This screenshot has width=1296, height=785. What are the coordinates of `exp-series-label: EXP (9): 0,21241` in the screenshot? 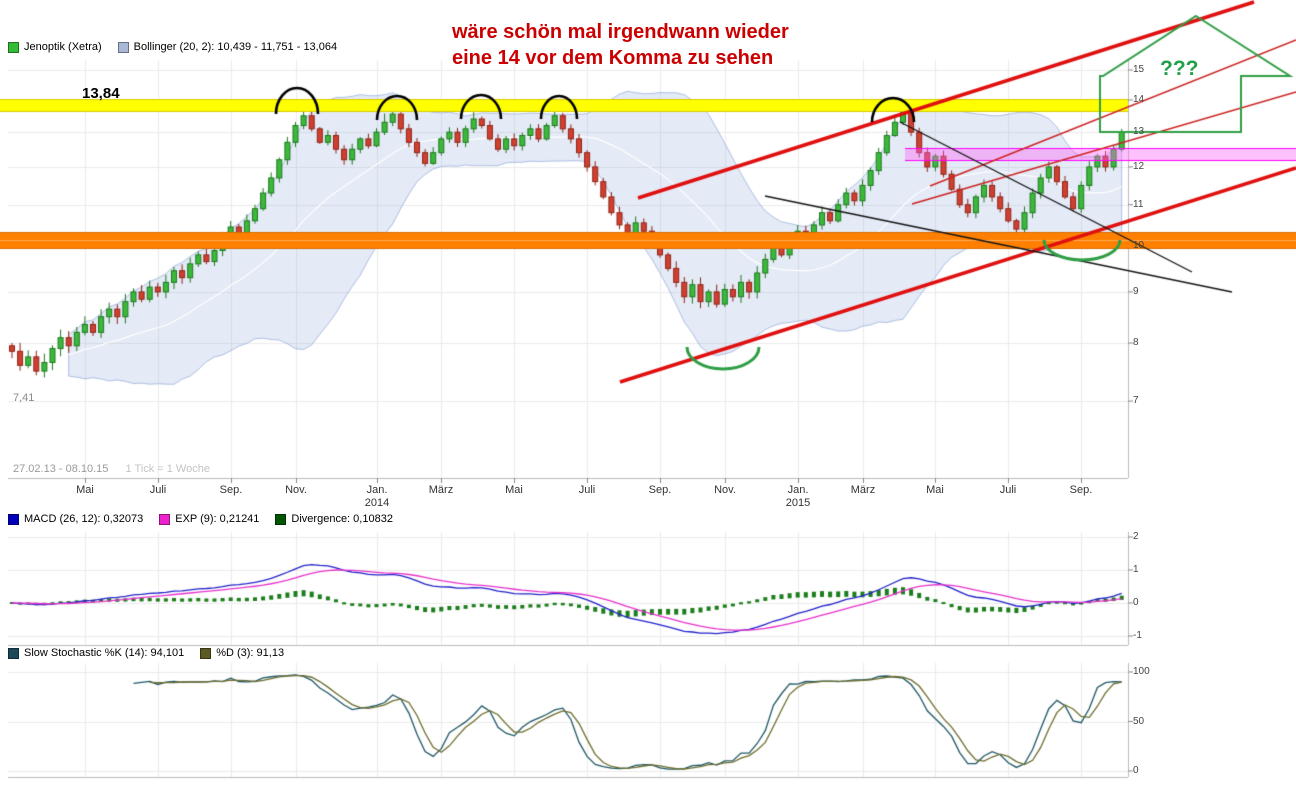 It's located at (217, 519).